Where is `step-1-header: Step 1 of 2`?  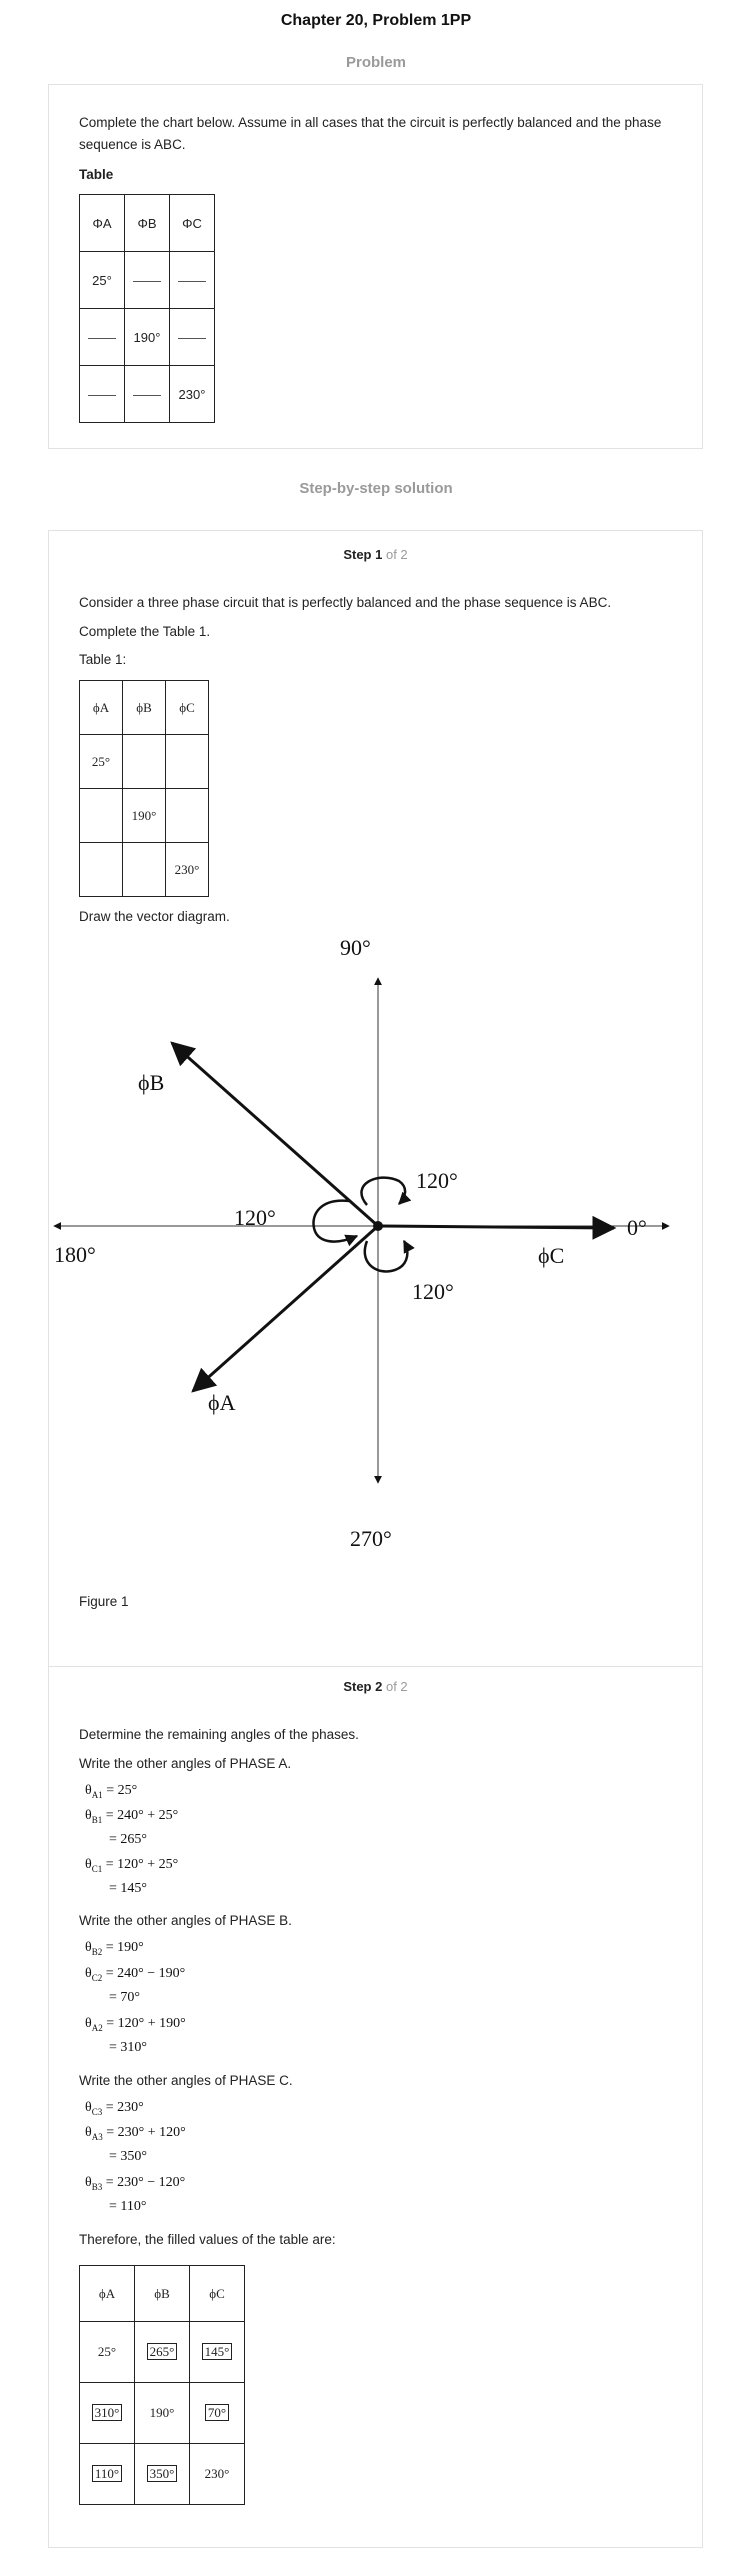 step-1-header: Step 1 of 2 is located at coordinates (375, 554).